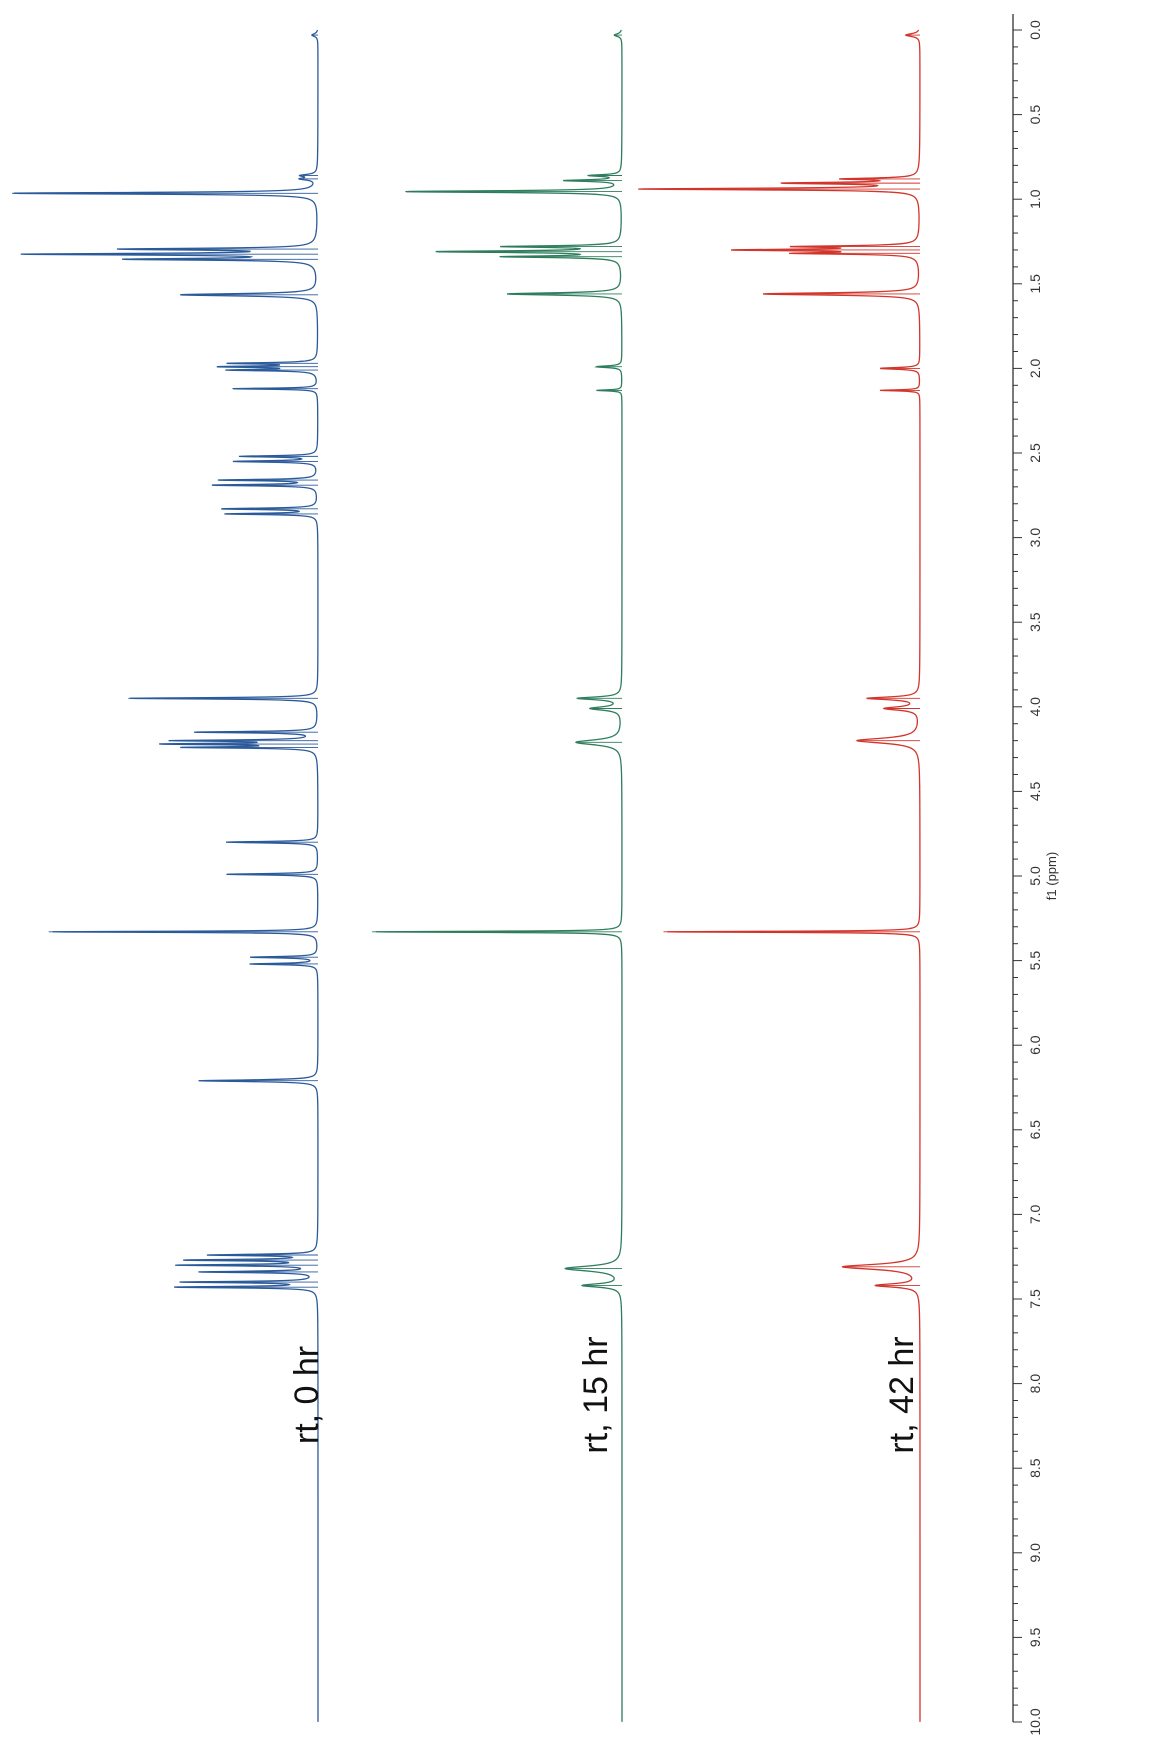  I want to click on tick-label-8: 3.5, so click(1035, 622).